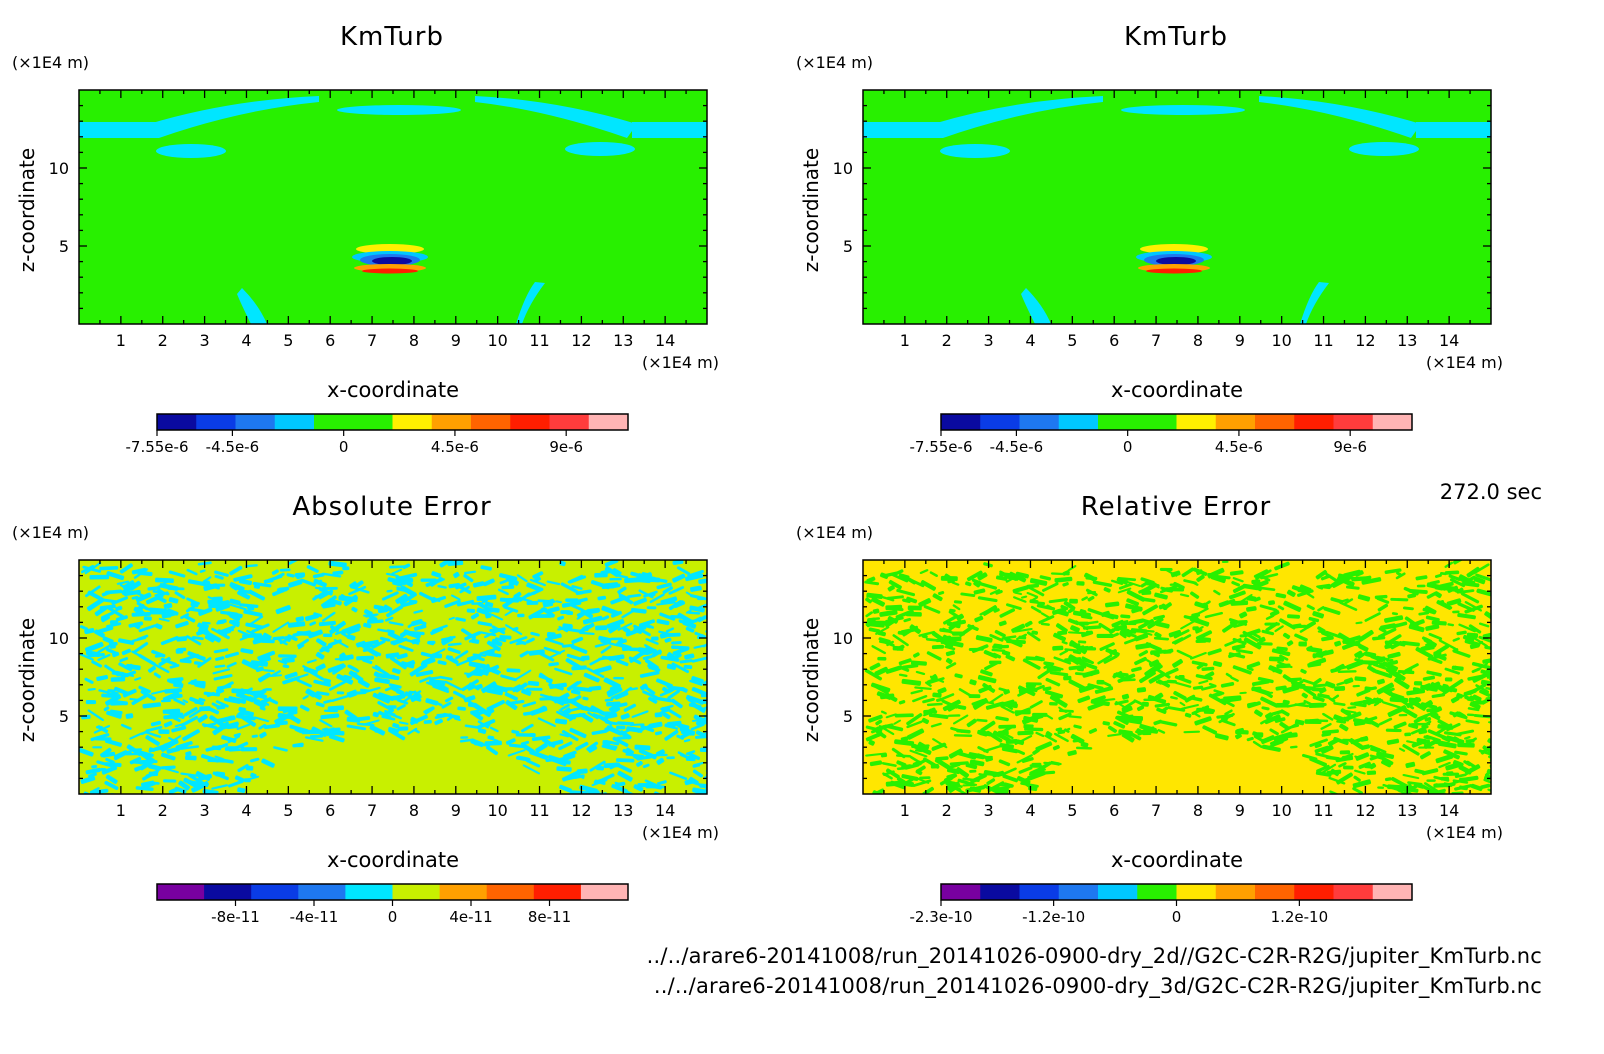  I want to click on field-band-left, so click(119, 130).